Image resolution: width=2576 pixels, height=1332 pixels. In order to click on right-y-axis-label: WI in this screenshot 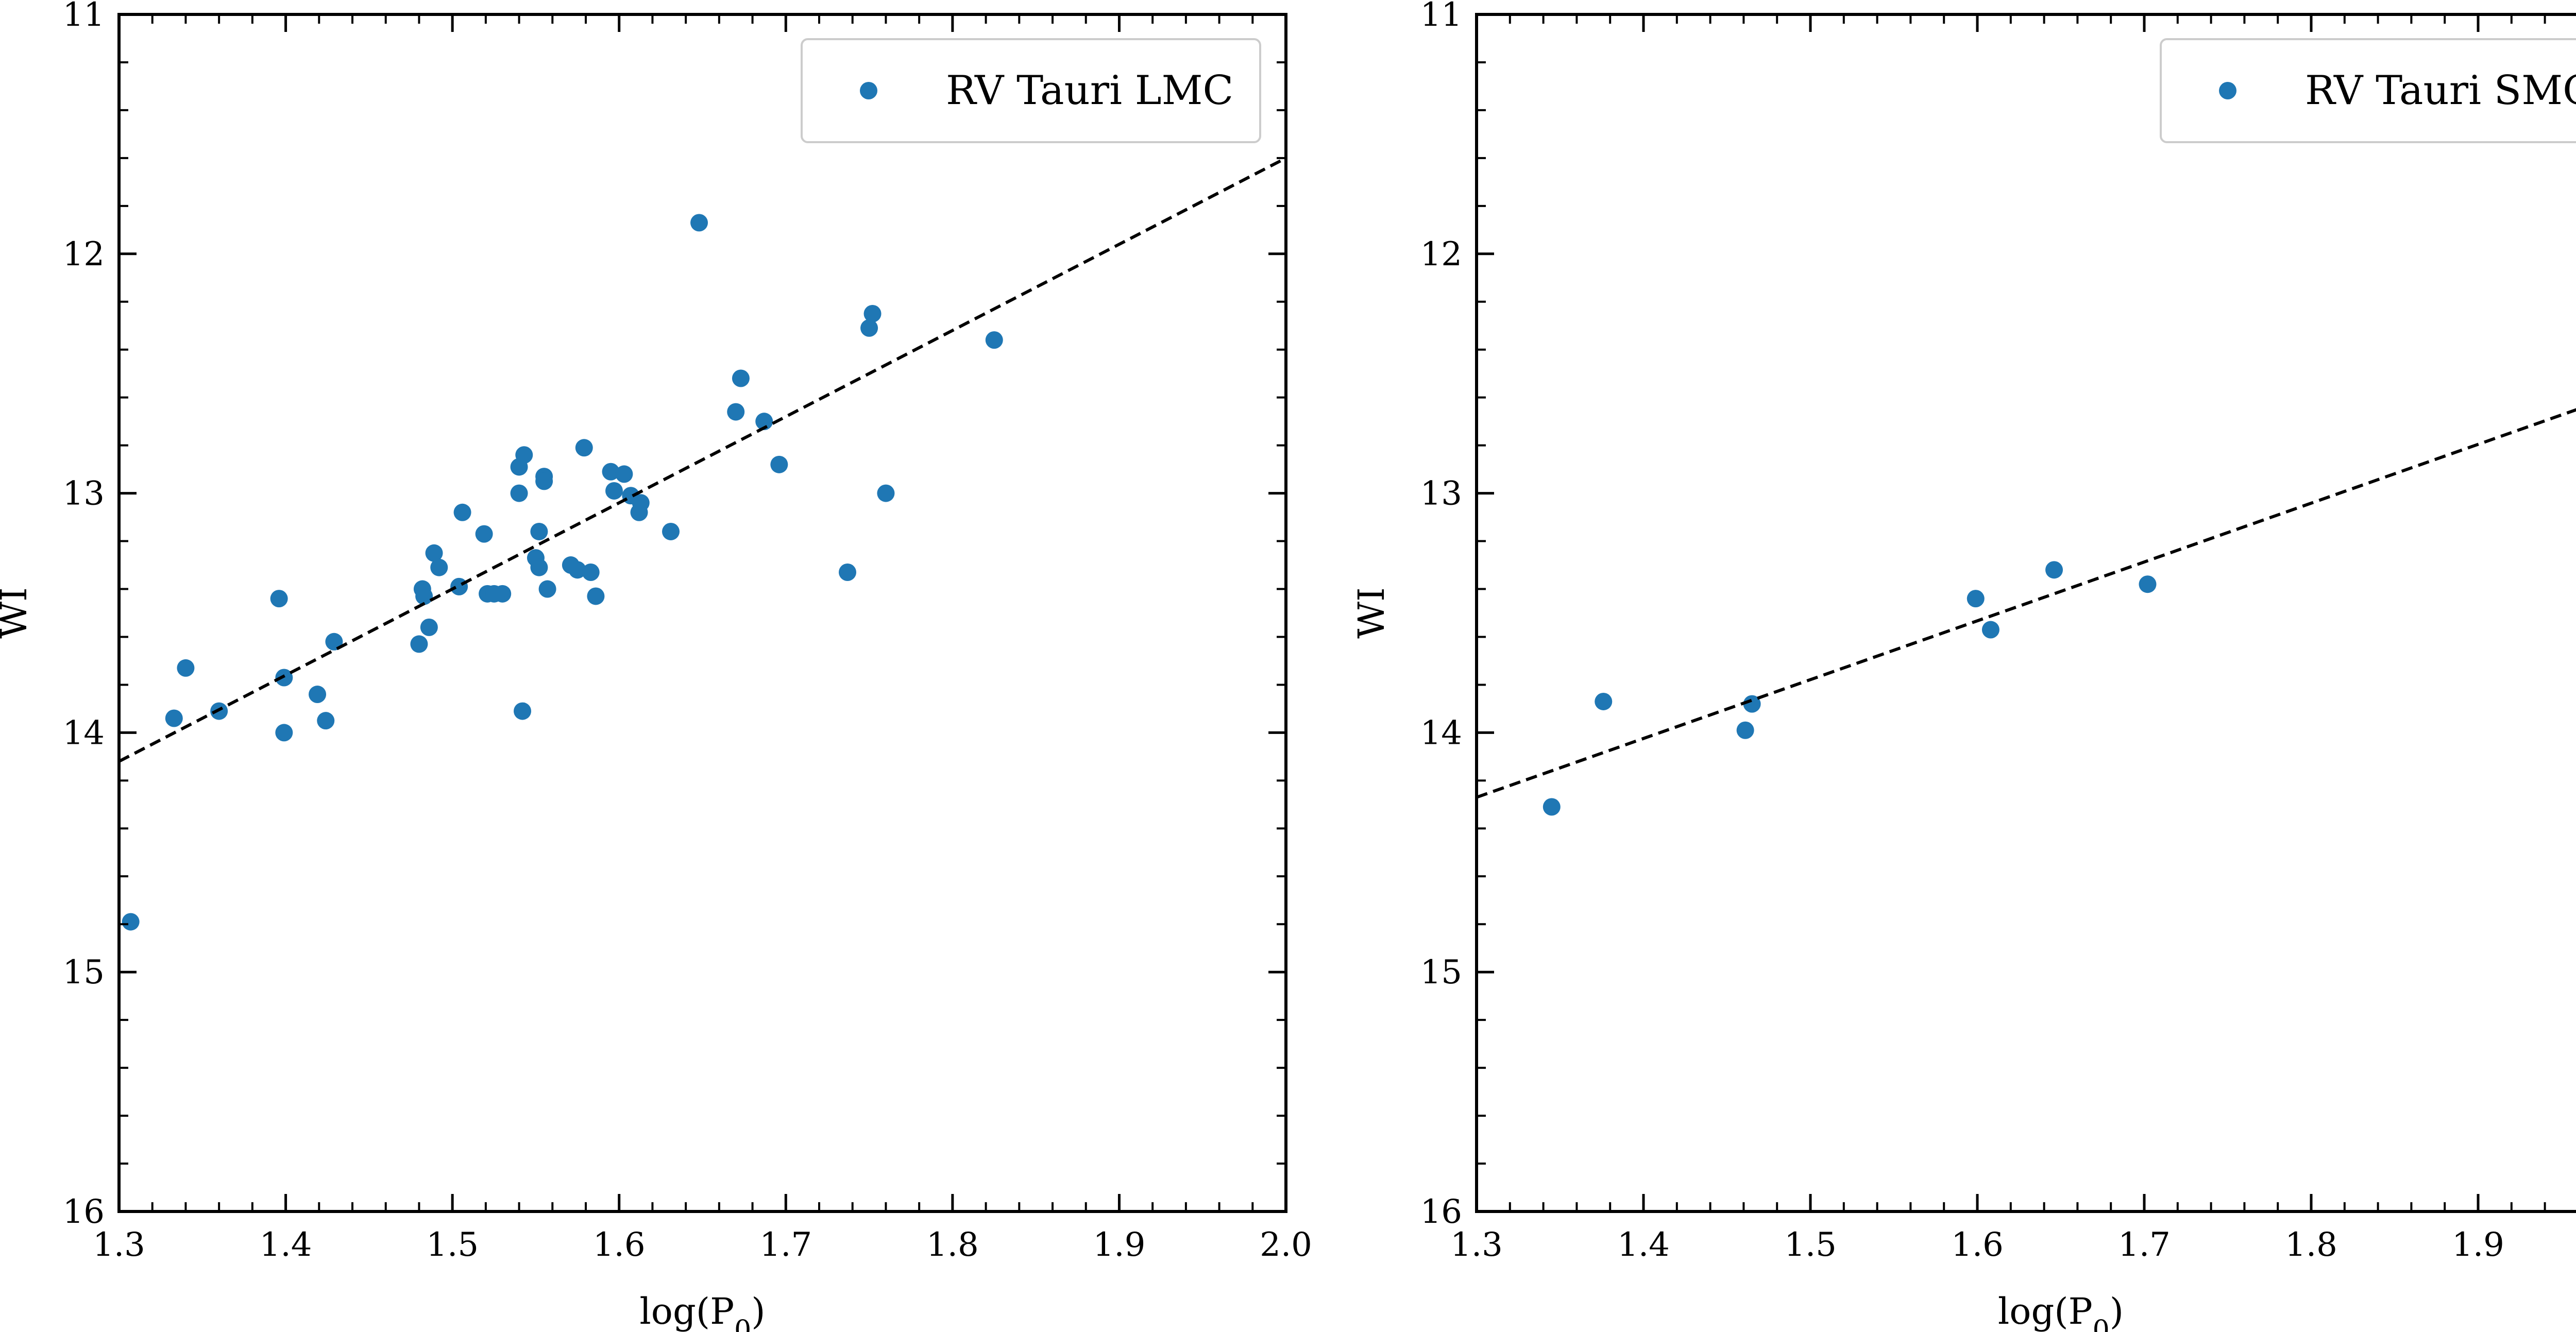, I will do `click(1371, 613)`.